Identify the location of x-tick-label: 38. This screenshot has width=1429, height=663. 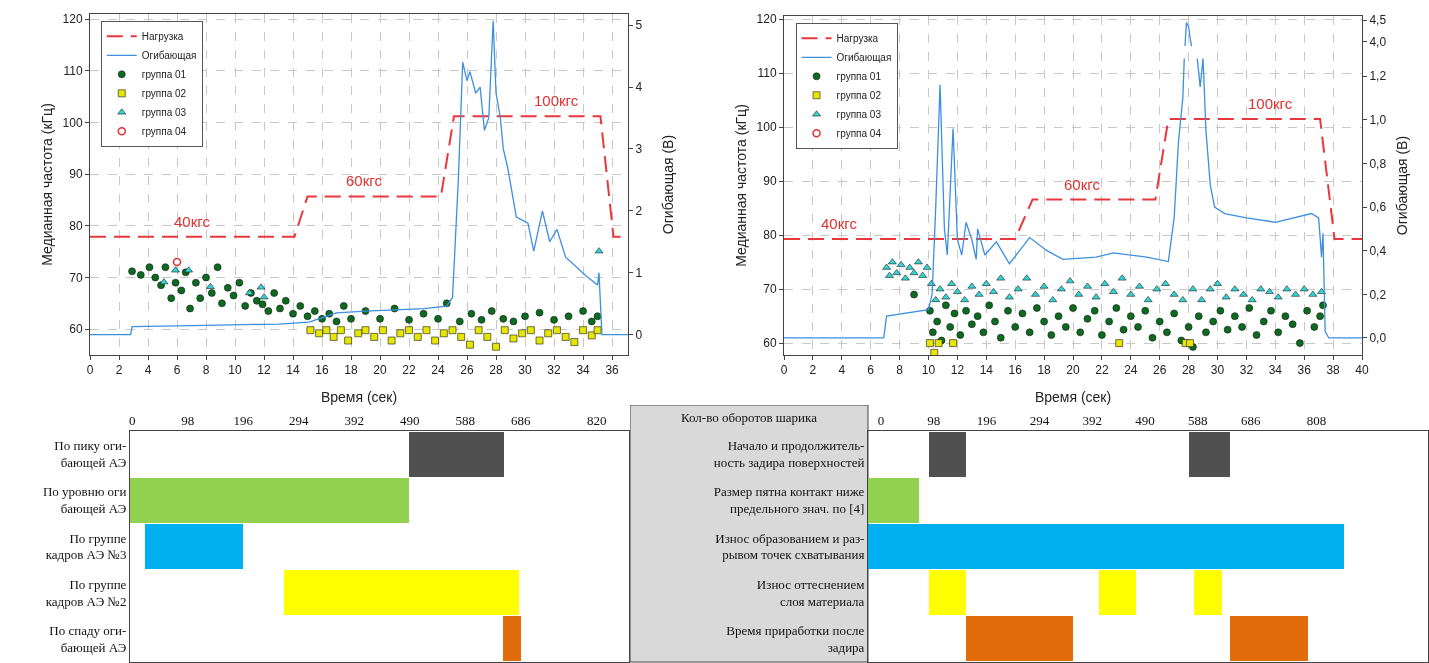
(1333, 370).